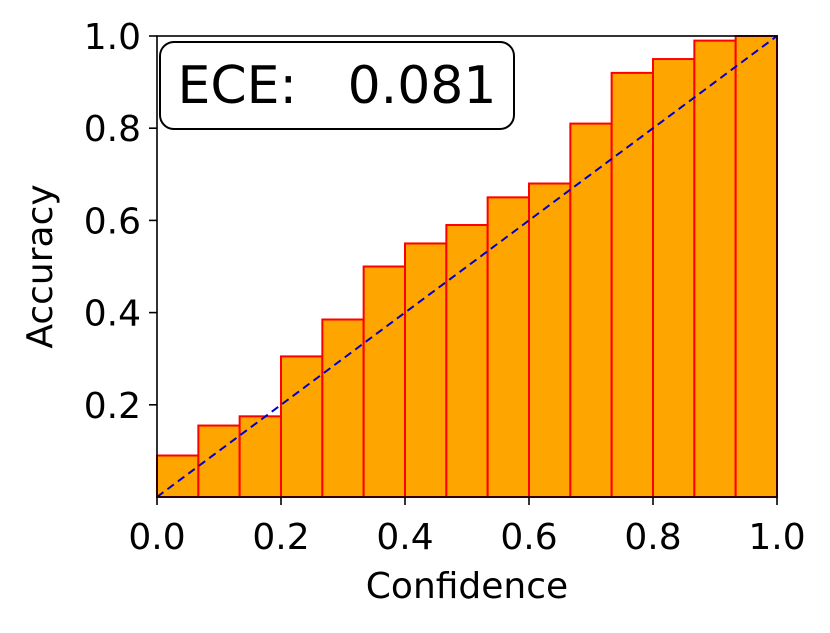  I want to click on y-tick-label-2: 0.6, so click(112, 221).